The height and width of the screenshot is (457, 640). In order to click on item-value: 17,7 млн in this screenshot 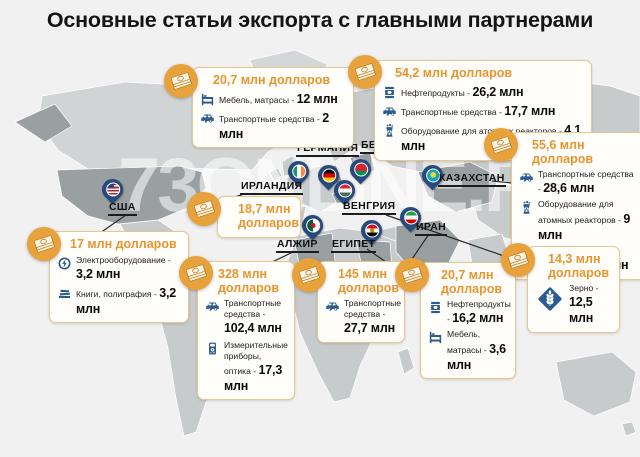, I will do `click(530, 110)`.